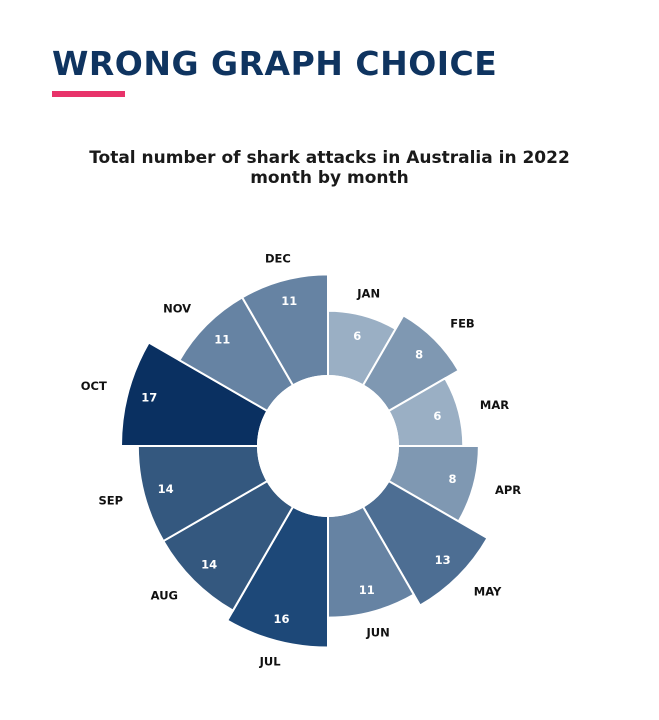 This screenshot has height=720, width=659. Describe the element at coordinates (275, 63) in the screenshot. I see `page-heading: WRONG GRAPH CHOICE` at that location.